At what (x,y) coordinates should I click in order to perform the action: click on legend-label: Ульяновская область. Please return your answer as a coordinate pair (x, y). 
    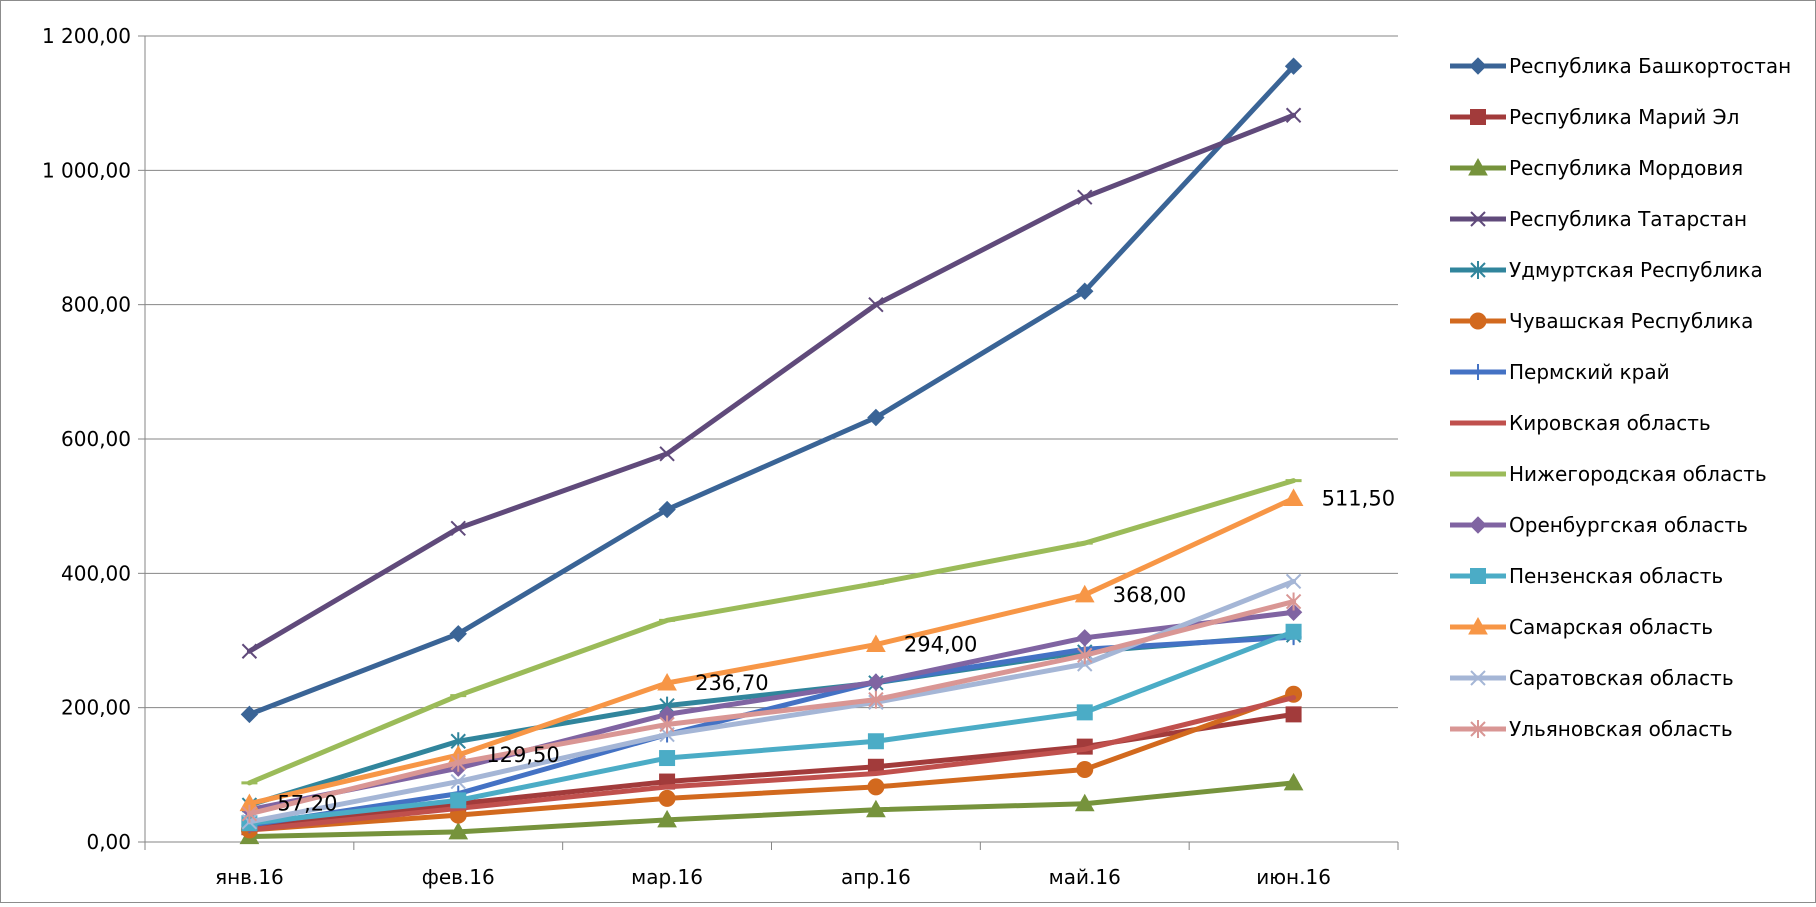
    Looking at the image, I should click on (1621, 729).